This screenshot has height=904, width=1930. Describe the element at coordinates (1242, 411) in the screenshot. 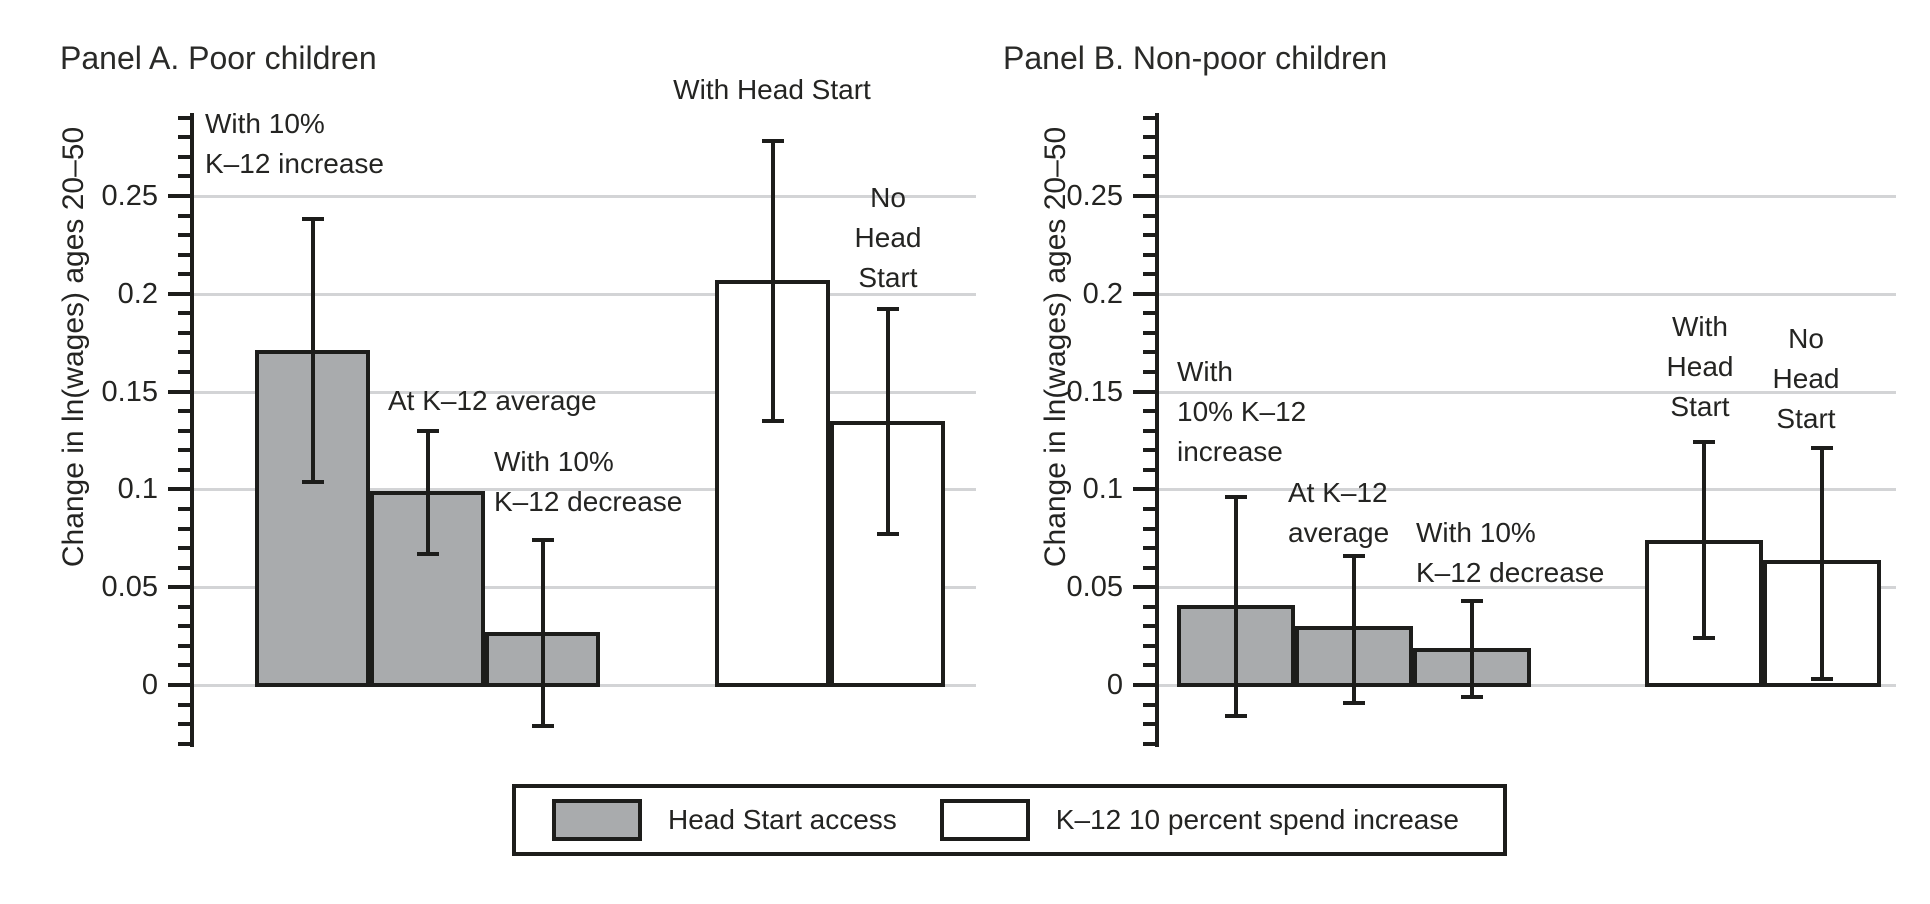

I see `bar-label: With 10% K–12 increase` at that location.